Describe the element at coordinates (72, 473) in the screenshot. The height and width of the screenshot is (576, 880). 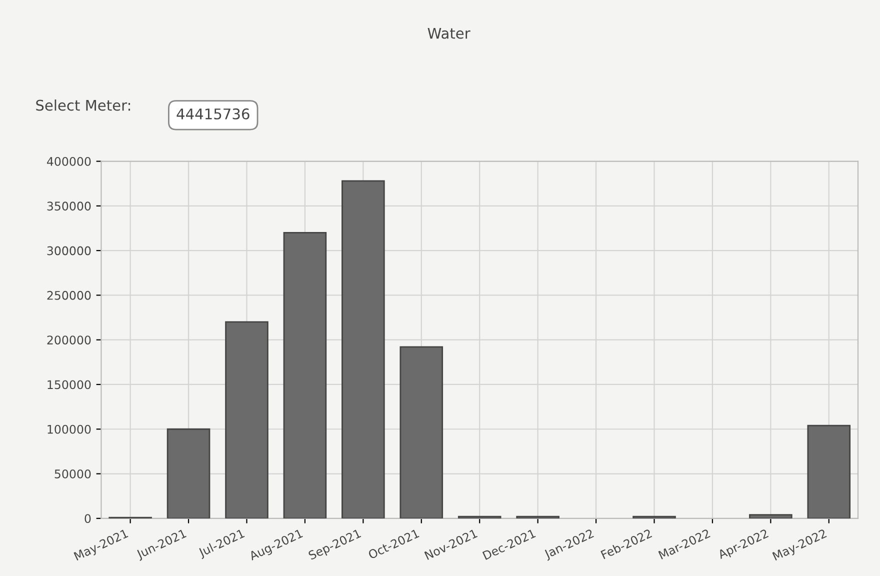
I see `y-tick-label: 50000` at that location.